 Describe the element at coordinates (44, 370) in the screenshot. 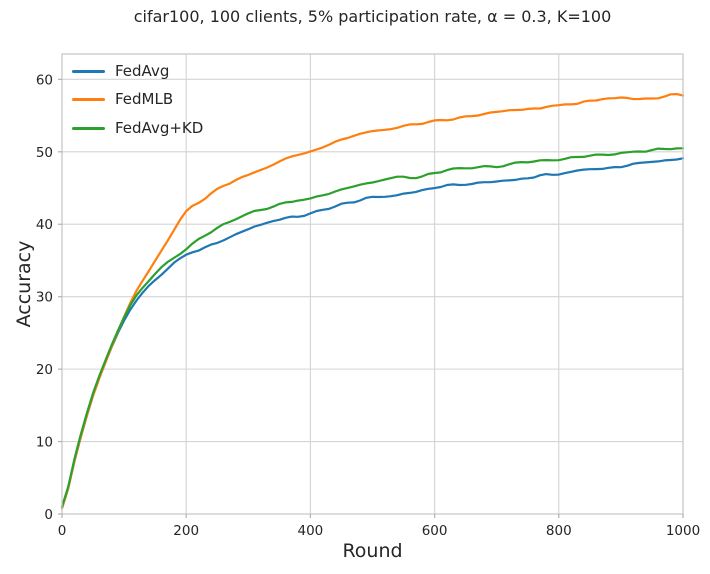

I see `y-tick-label: 20` at that location.